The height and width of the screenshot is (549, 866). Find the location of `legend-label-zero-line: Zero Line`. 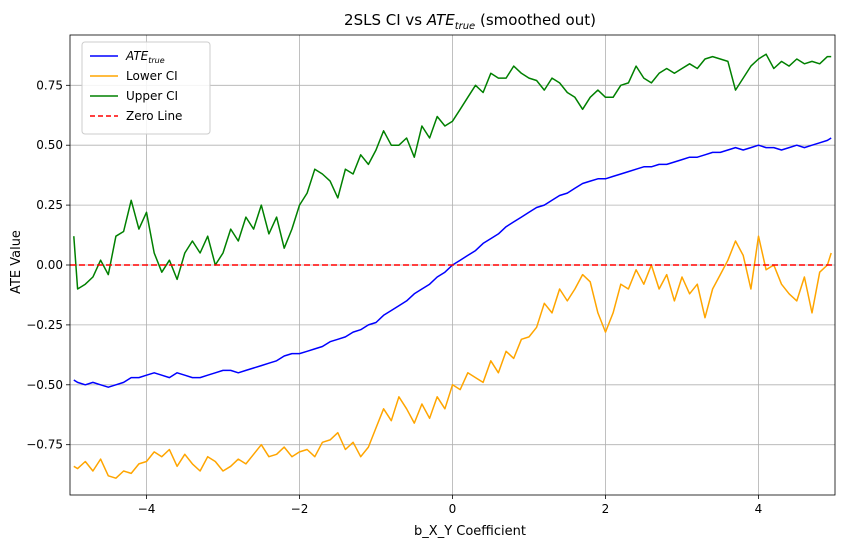

legend-label-zero-line: Zero Line is located at coordinates (154, 116).